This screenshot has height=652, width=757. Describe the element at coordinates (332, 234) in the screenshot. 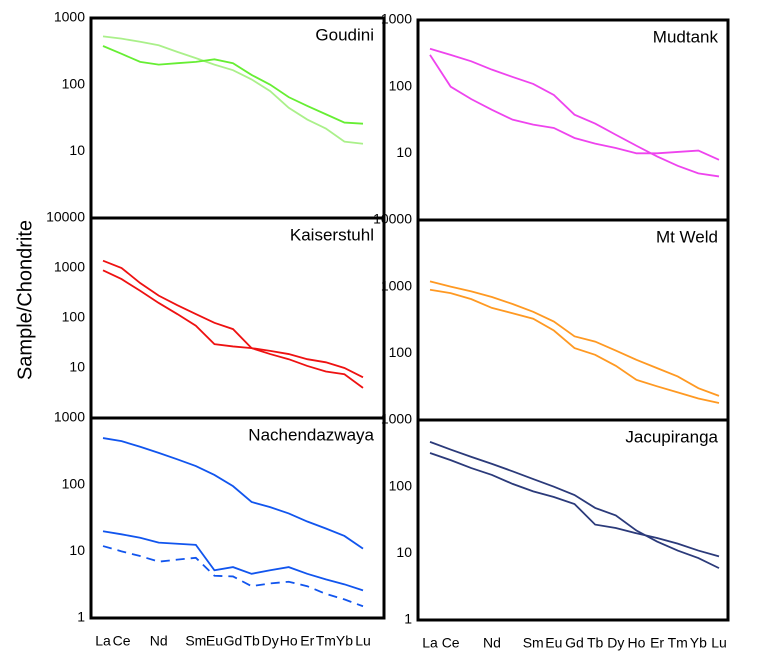

I see `panel-title: Kaiserstuhl` at that location.